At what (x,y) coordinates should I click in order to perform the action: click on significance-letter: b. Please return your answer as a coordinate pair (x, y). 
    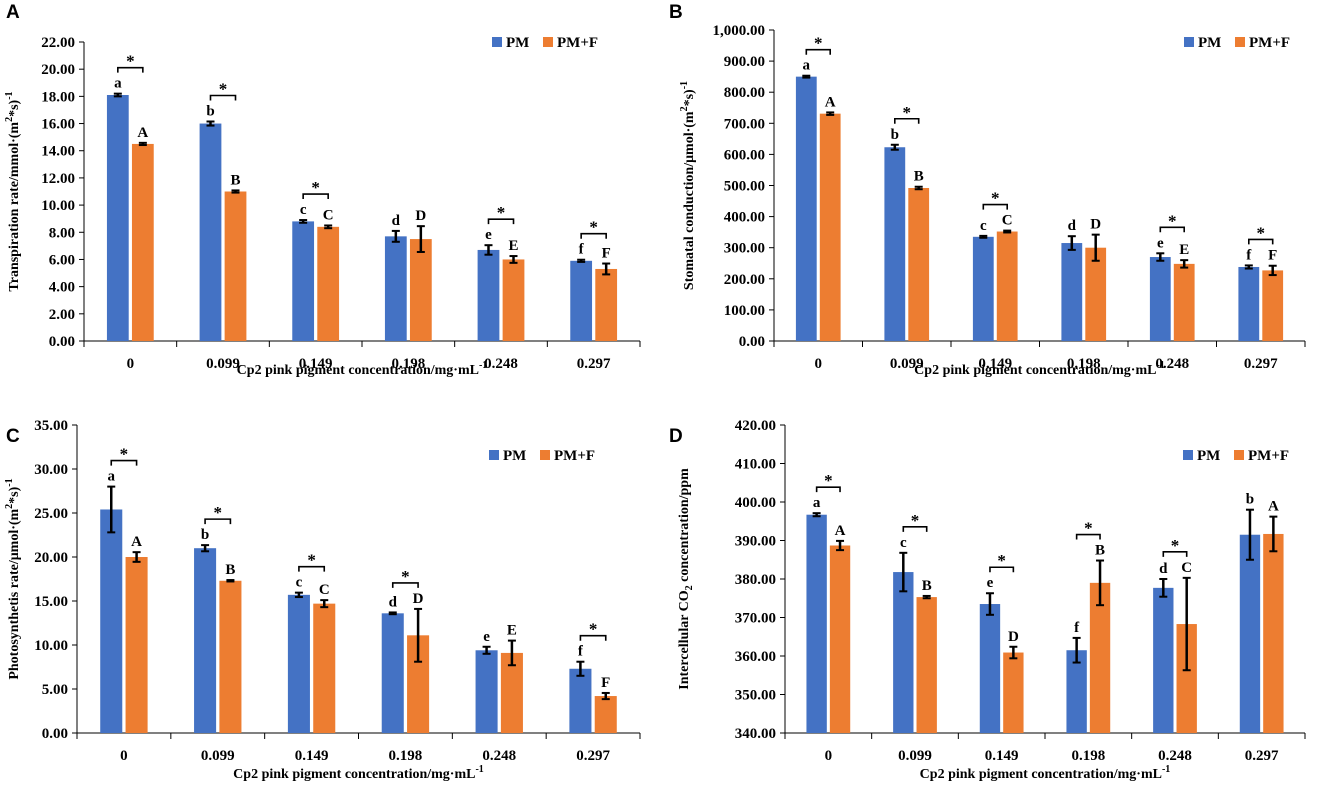
    Looking at the image, I should click on (895, 135).